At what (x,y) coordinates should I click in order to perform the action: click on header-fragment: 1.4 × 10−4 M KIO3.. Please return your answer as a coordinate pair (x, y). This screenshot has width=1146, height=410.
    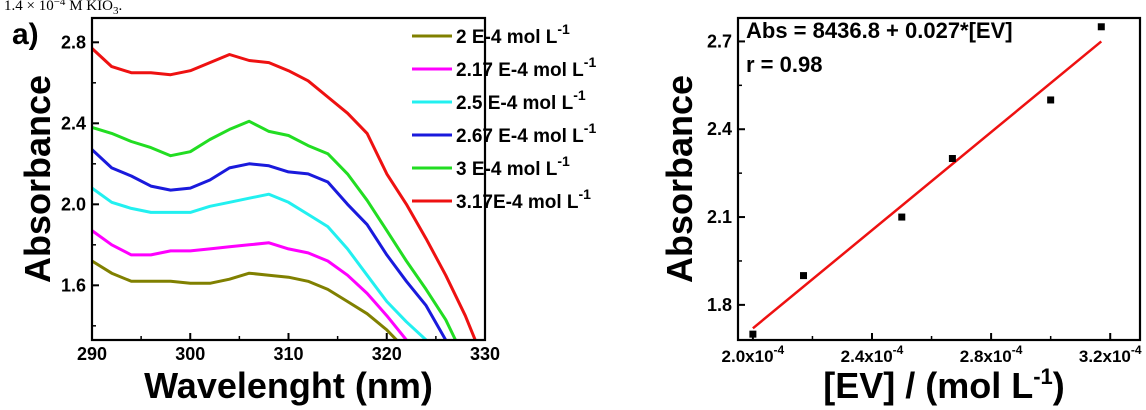
    Looking at the image, I should click on (63, 8).